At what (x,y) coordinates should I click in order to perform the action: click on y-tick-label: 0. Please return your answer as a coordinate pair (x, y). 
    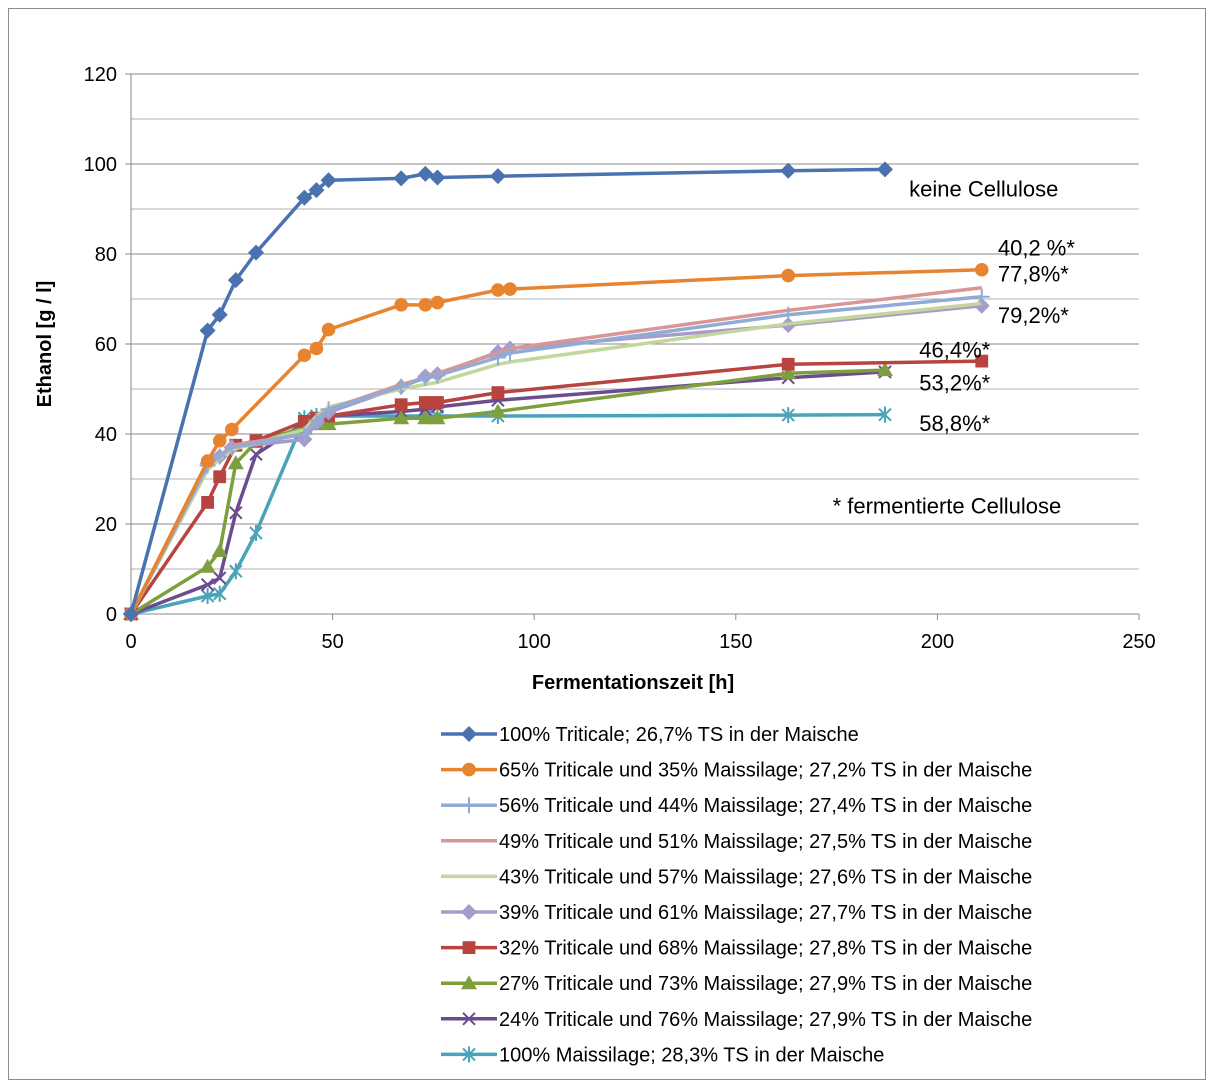
    Looking at the image, I should click on (111, 615).